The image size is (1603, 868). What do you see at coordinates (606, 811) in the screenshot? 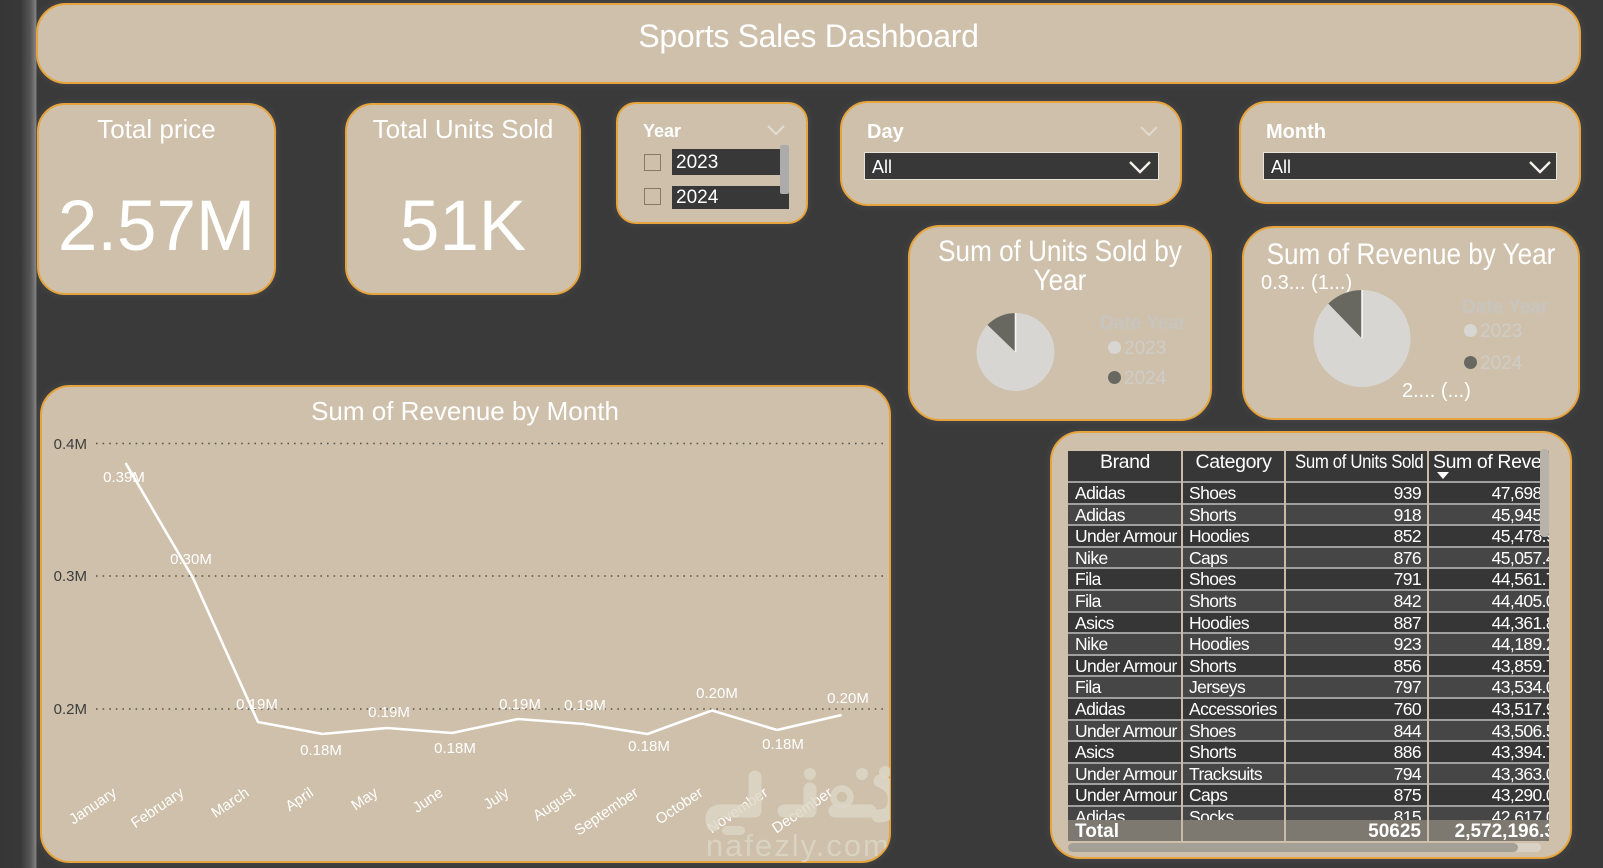
I see `svg-text: September` at bounding box center [606, 811].